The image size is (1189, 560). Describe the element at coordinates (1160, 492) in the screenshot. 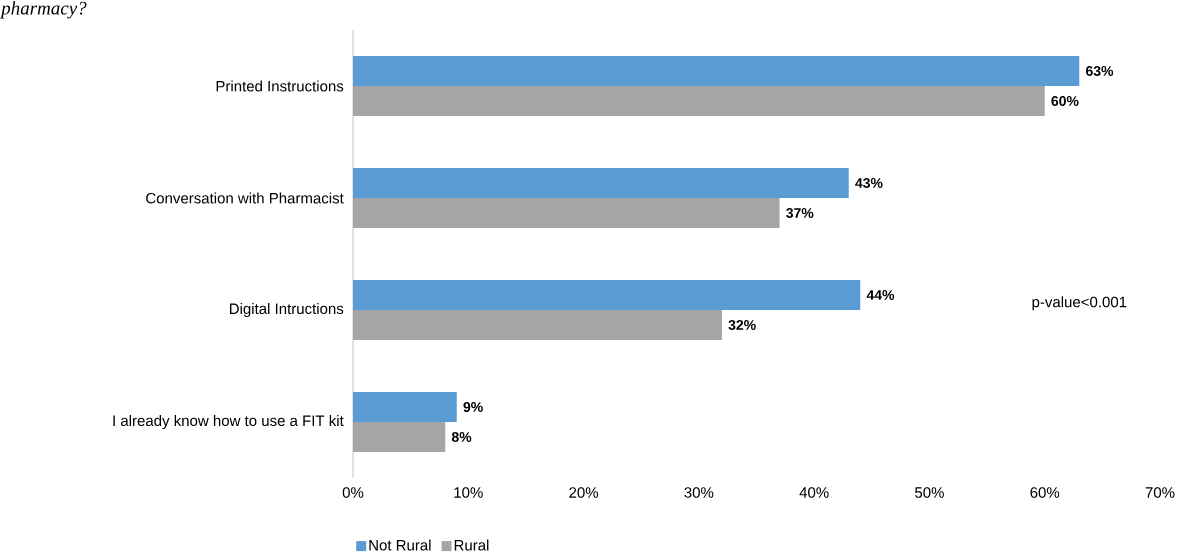

I see `x-tick-label: 70%` at that location.